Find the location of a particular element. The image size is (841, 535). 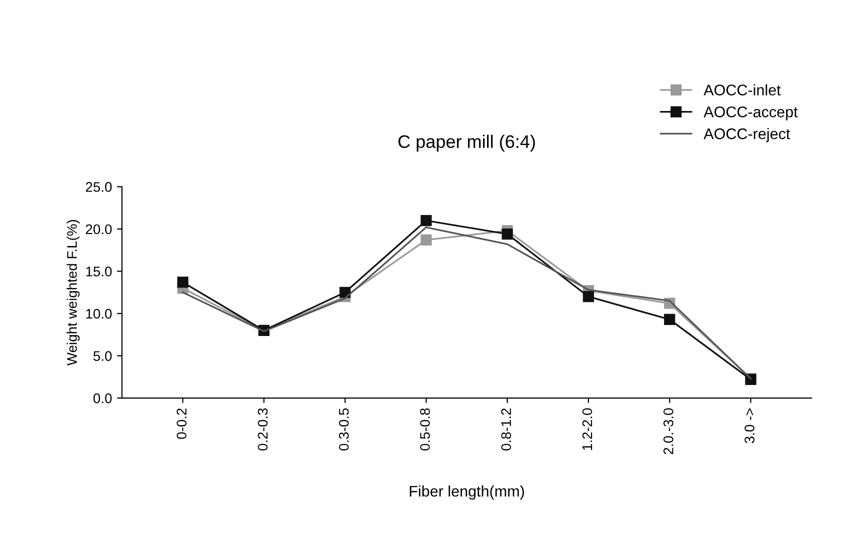

x-tick-label: 0.8-1.2 is located at coordinates (506, 429).